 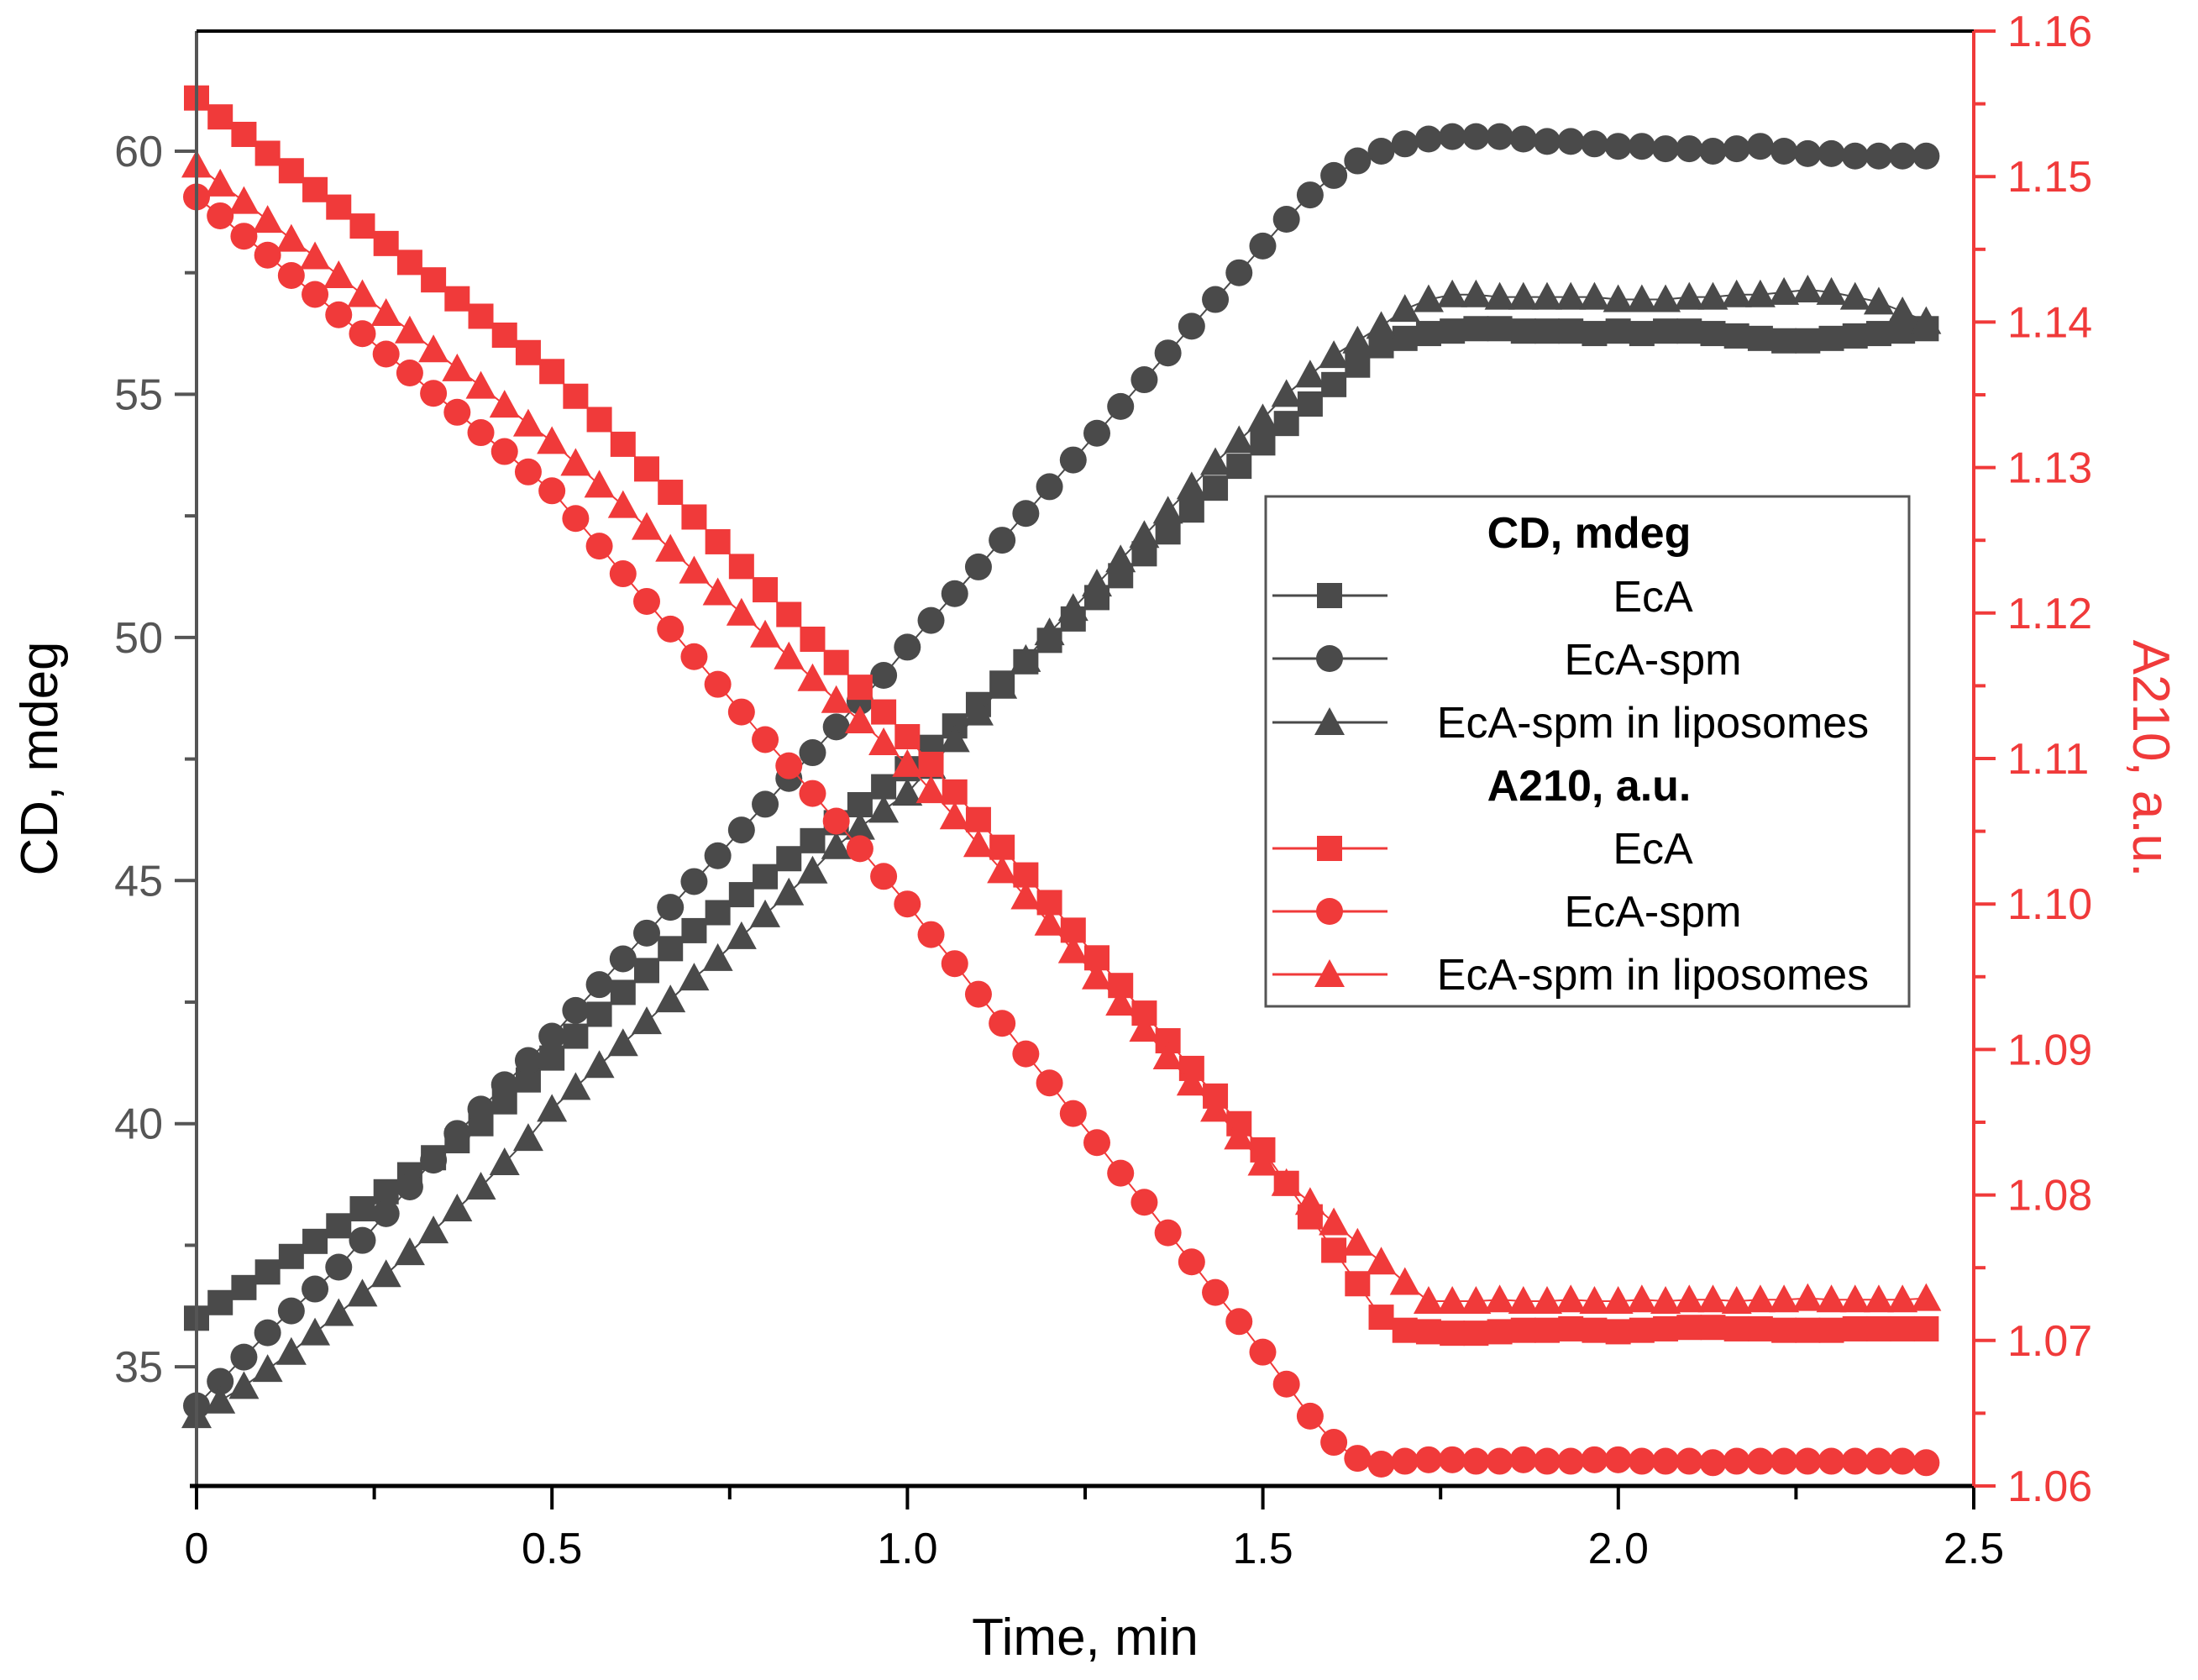 What do you see at coordinates (1653, 849) in the screenshot?
I see `legend-label-a210-eca: EcA` at bounding box center [1653, 849].